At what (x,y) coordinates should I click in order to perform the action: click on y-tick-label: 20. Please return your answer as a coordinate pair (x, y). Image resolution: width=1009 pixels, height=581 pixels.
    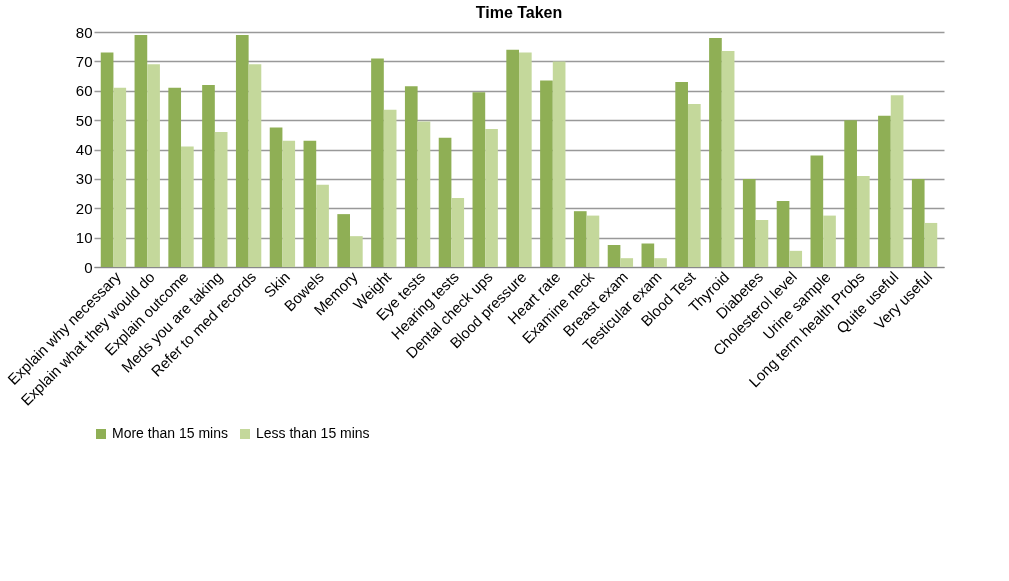
    Looking at the image, I should click on (84, 208).